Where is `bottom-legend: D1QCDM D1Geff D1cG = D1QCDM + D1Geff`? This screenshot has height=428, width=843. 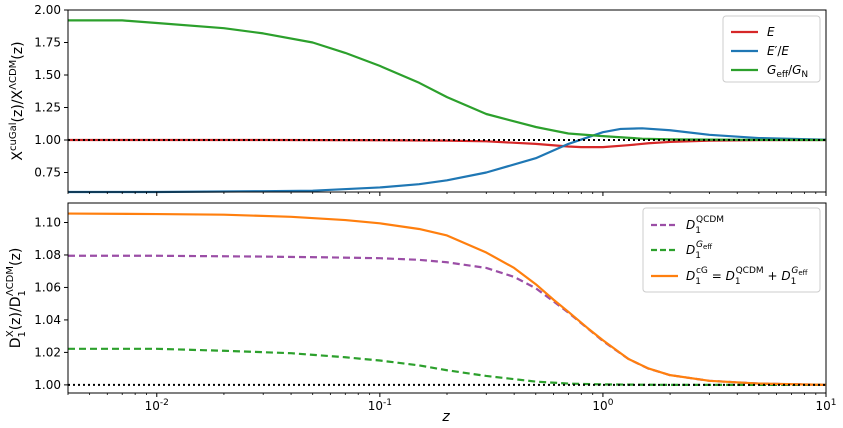
bottom-legend: D1QCDM D1Geff D1cG = D1QCDM + D1Geff is located at coordinates (731, 250).